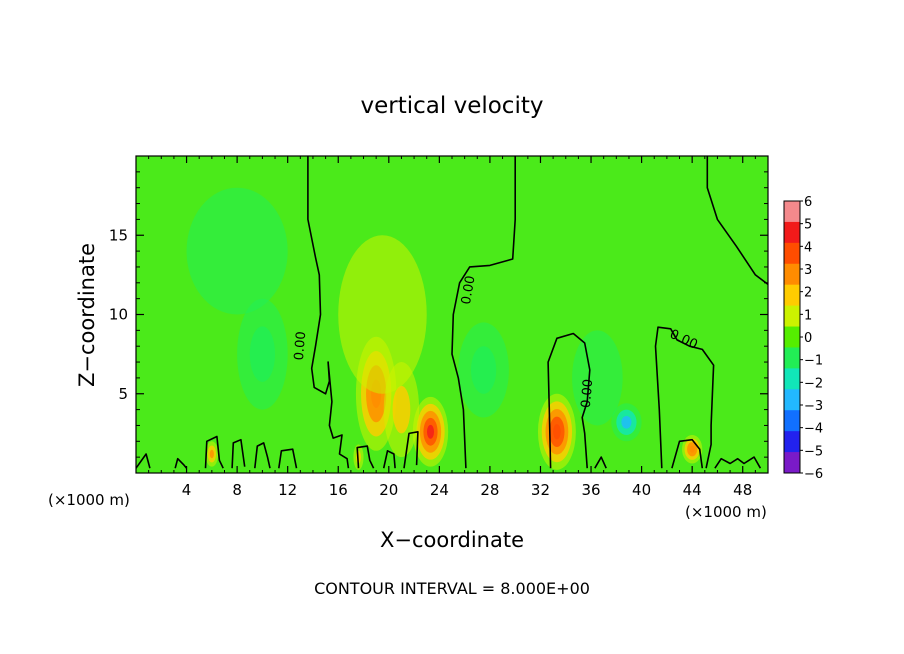 The height and width of the screenshot is (654, 904). What do you see at coordinates (813, 383) in the screenshot?
I see `colorbar-label: −2` at bounding box center [813, 383].